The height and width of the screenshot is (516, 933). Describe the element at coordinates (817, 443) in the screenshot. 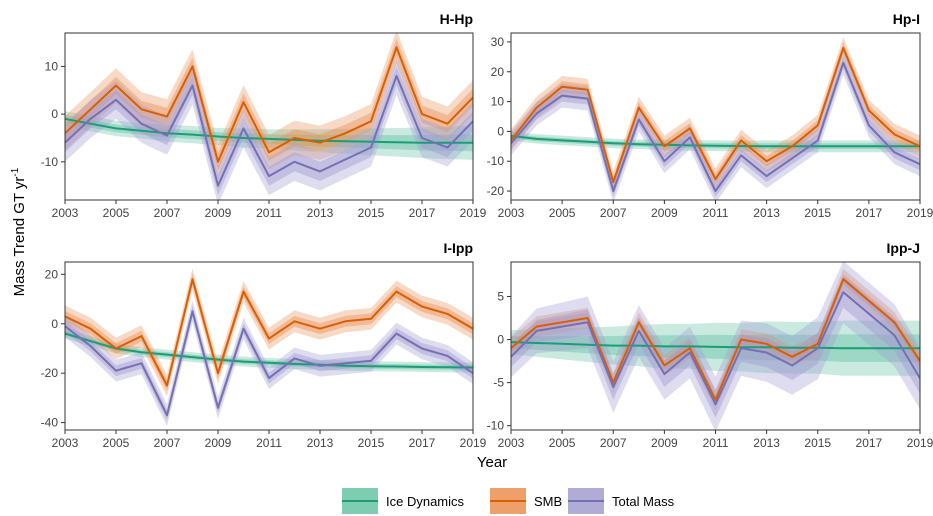

I see `x-tick-label: 2015` at that location.